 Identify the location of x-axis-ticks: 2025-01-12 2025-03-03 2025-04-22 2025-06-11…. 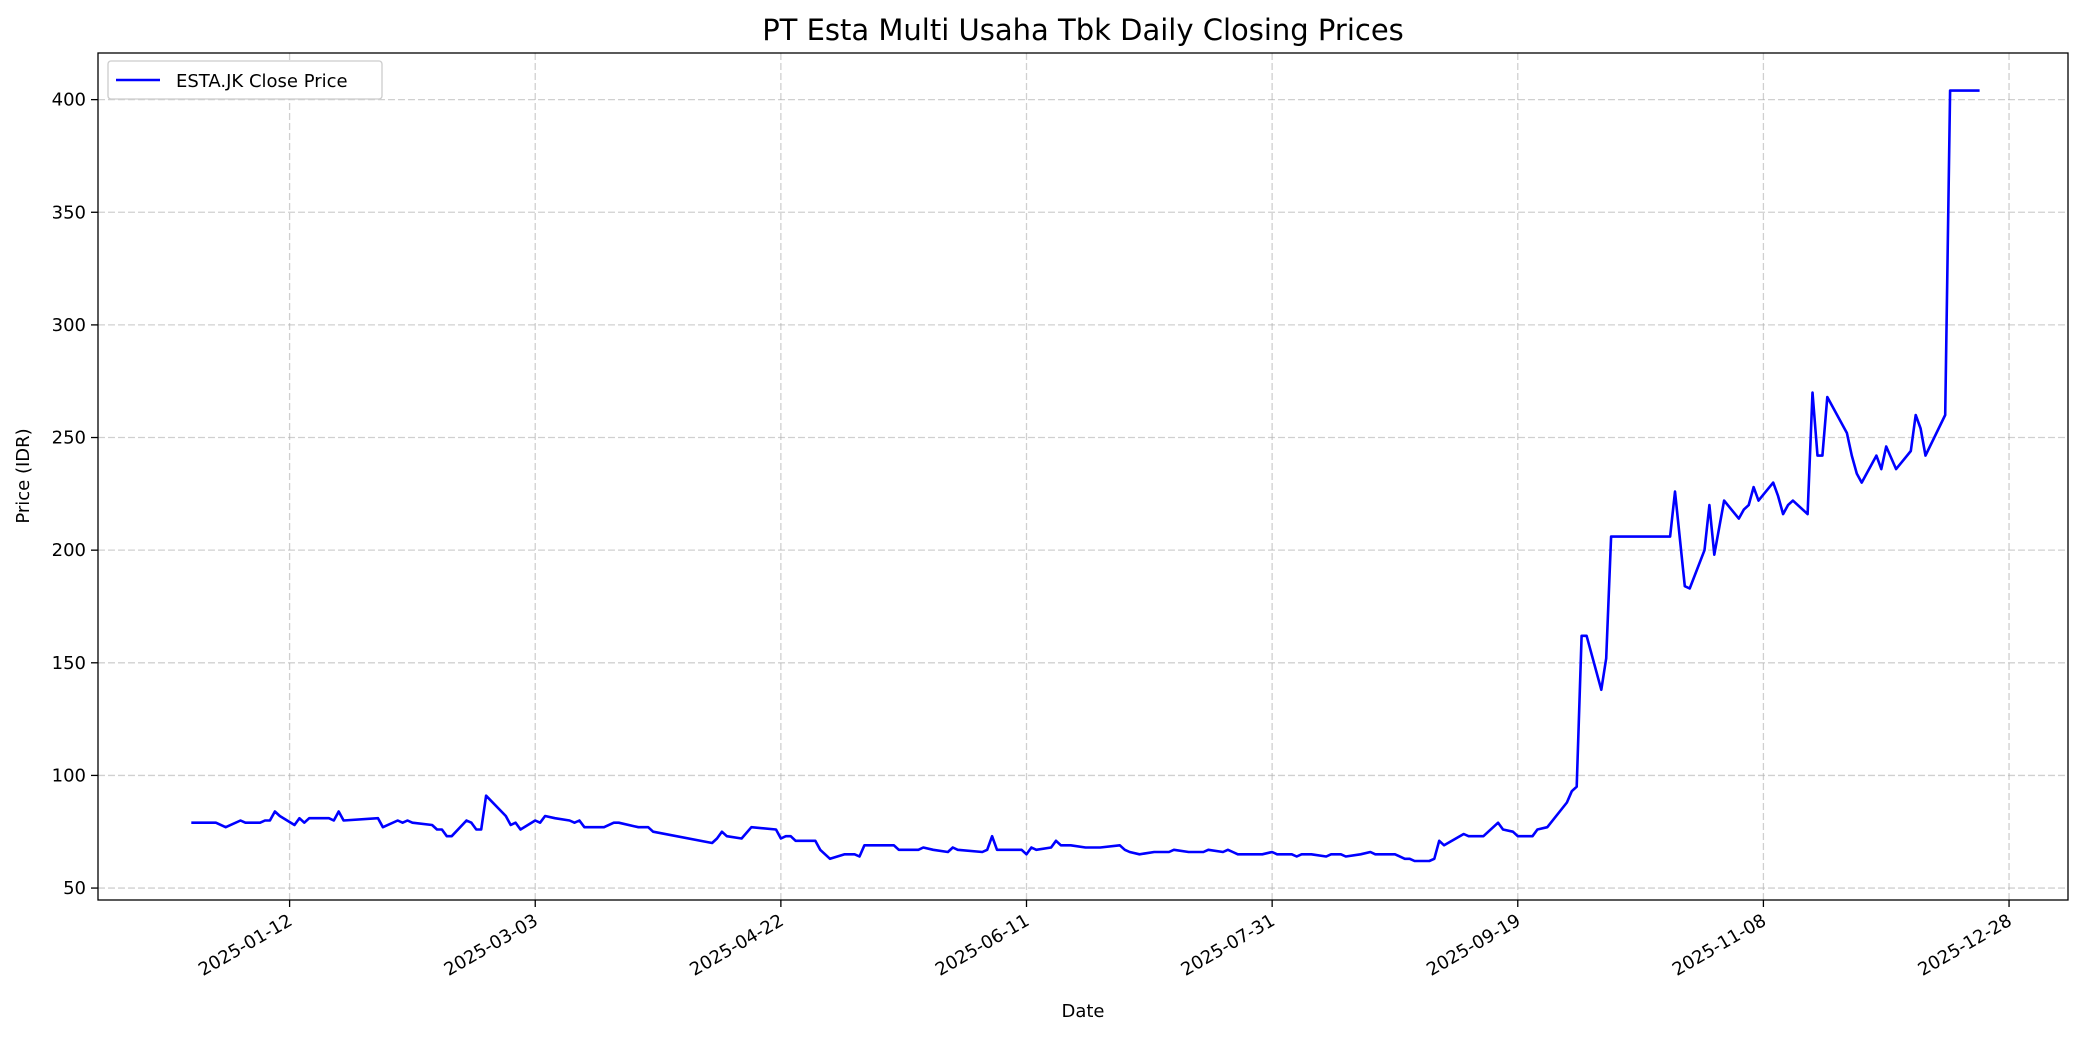
(1105, 940).